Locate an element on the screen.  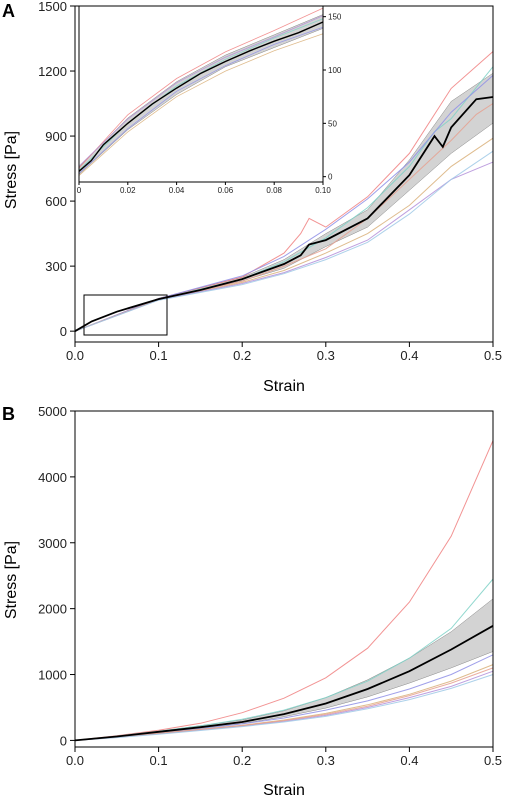
panel-b-mean-line is located at coordinates (284, 683).